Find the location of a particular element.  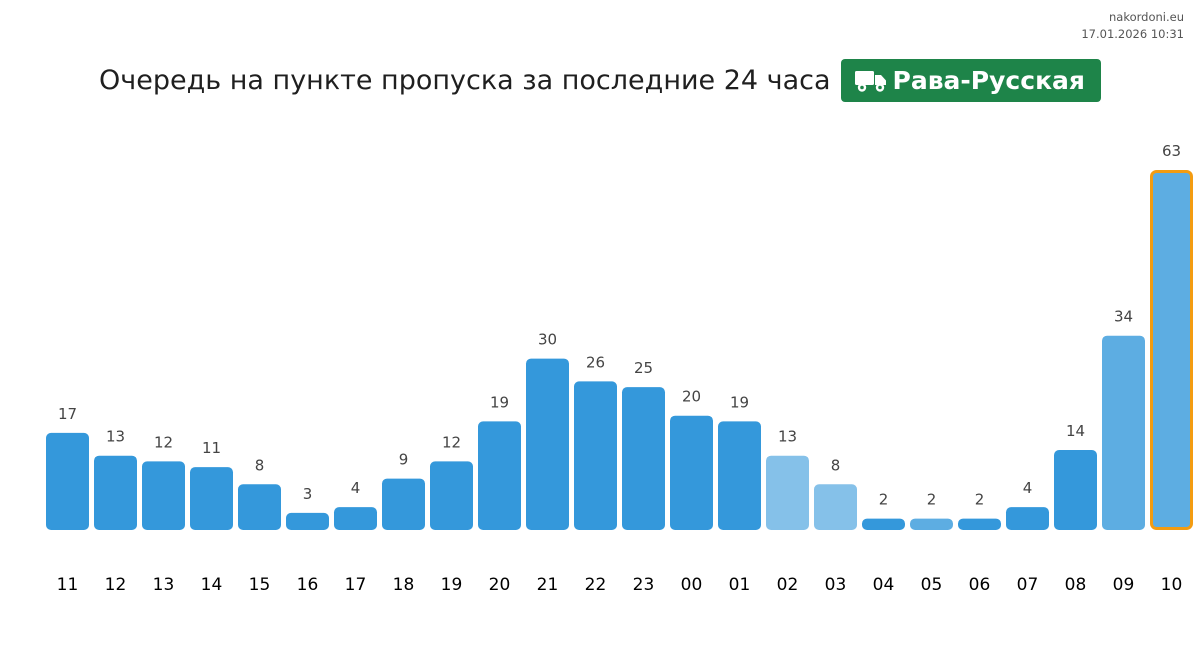

value-label-12: 13 is located at coordinates (115, 437).